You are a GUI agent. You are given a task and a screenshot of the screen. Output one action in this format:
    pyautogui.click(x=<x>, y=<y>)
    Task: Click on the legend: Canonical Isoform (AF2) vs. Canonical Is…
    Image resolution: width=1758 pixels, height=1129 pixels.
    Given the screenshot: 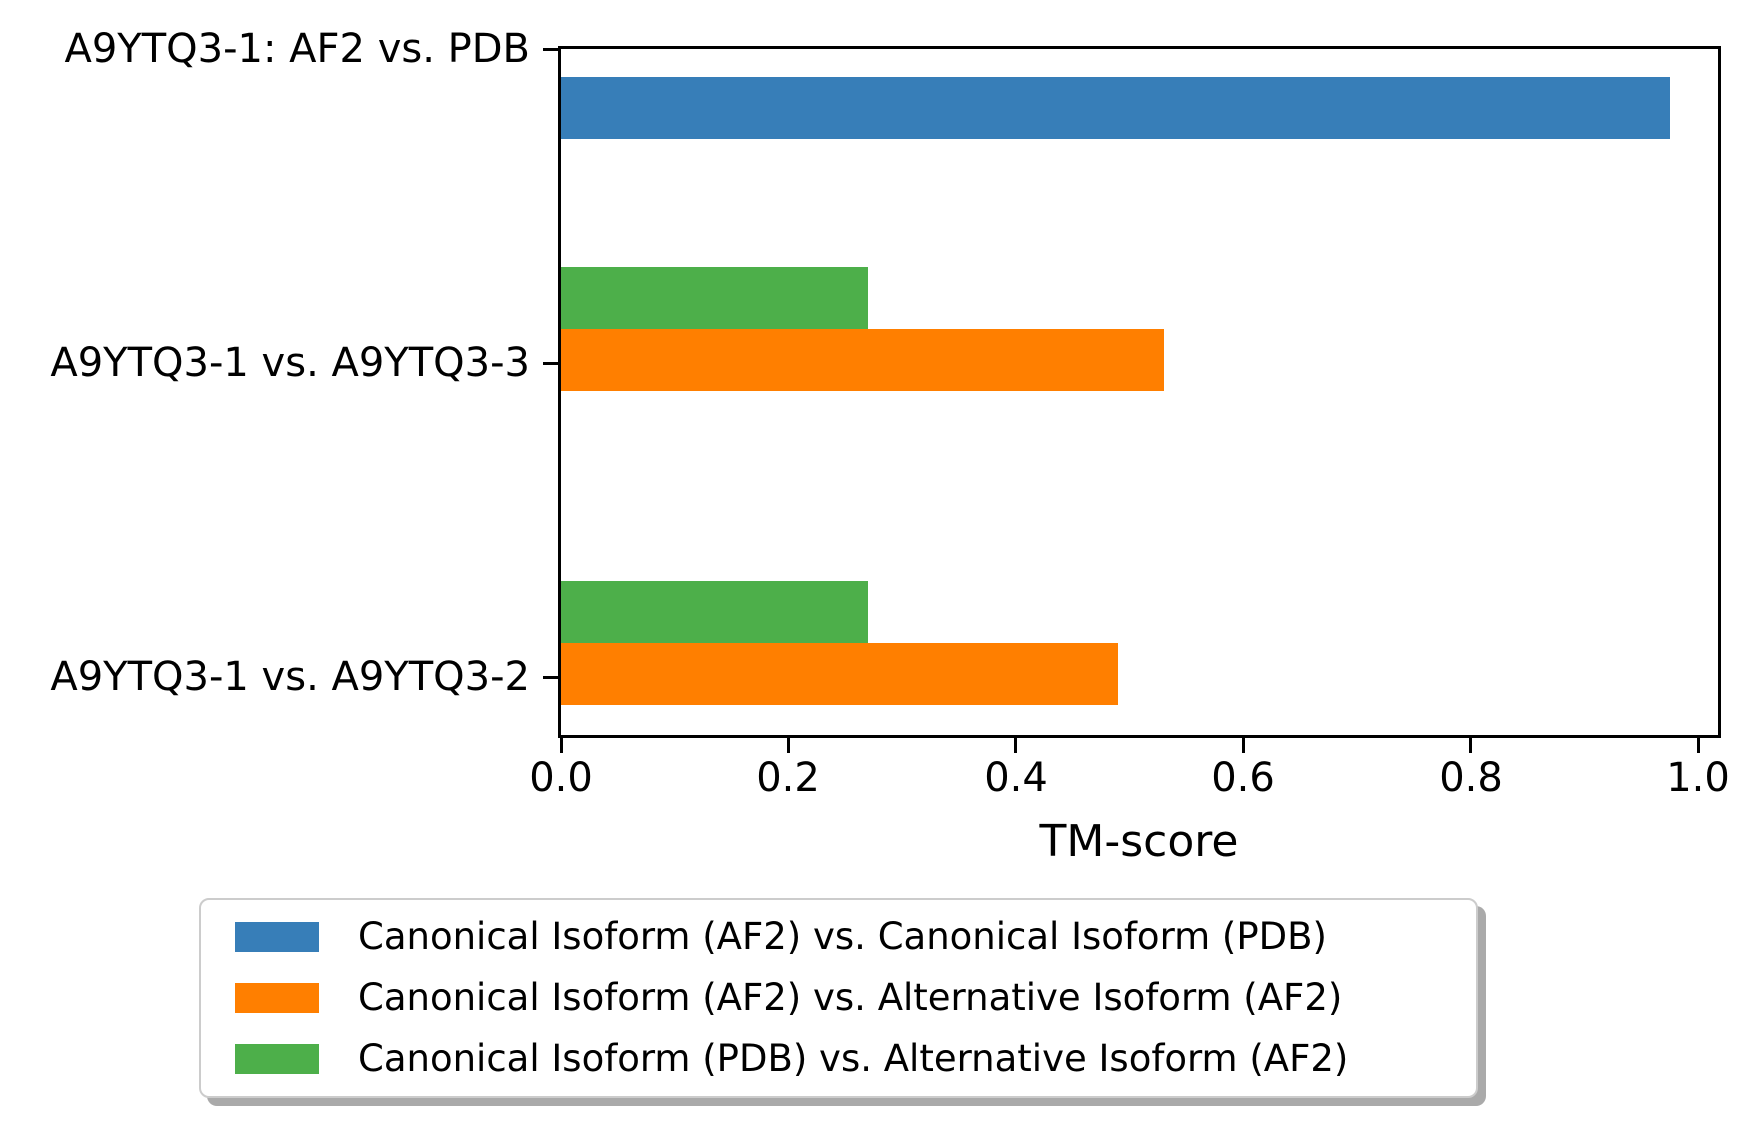 What is the action you would take?
    pyautogui.click(x=838, y=998)
    